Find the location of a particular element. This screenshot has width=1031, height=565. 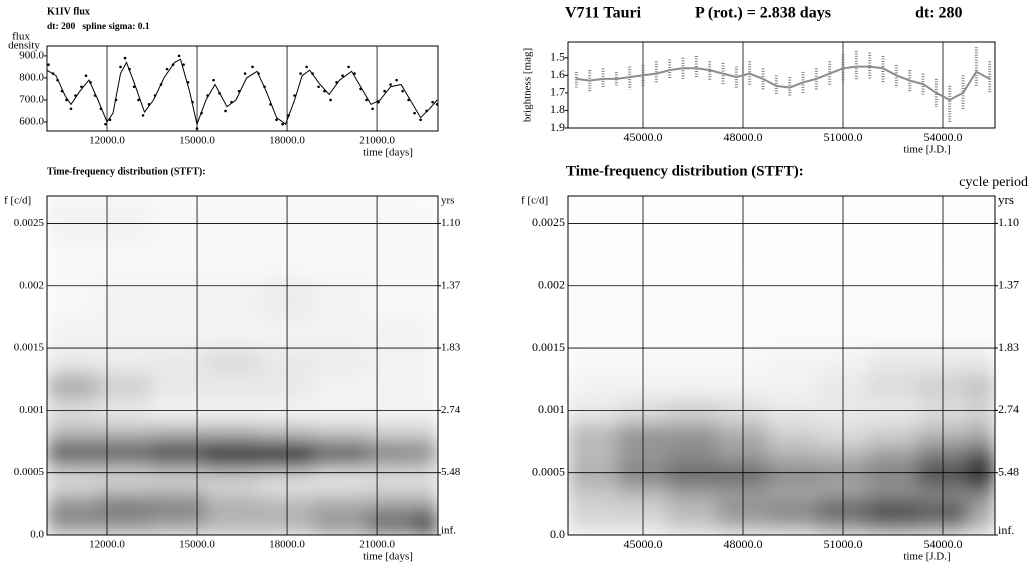

title: K1IV flux is located at coordinates (68, 11).